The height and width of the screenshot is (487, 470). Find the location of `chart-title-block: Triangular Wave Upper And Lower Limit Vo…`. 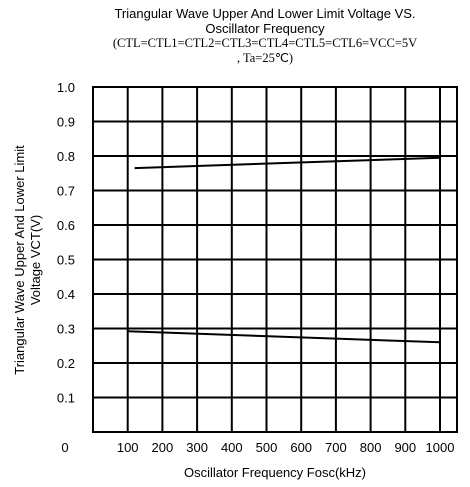

chart-title-block: Triangular Wave Upper And Lower Limit Vo… is located at coordinates (265, 36).